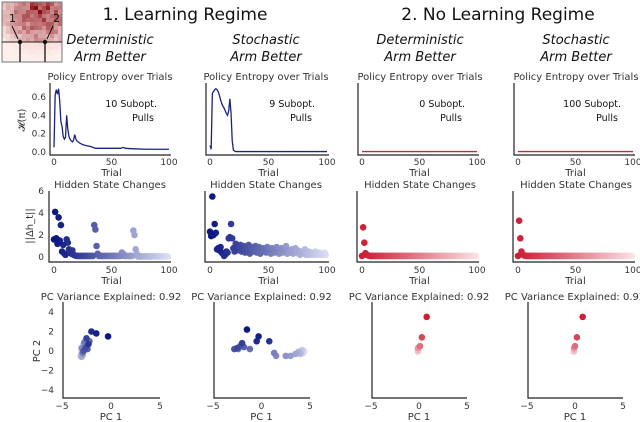 The width and height of the screenshot is (640, 422). Describe the element at coordinates (41, 236) in the screenshot. I see `y-tick-label: 2` at that location.